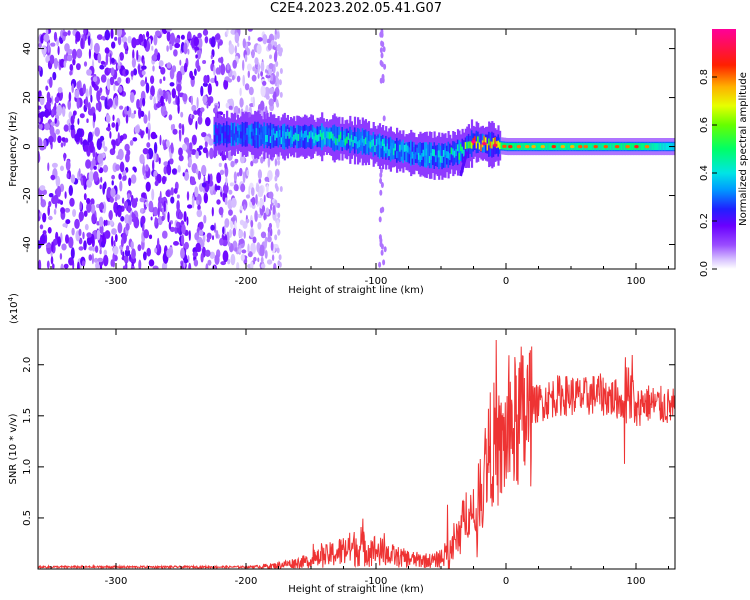 This screenshot has width=750, height=600. I want to click on x-tick-label: -200, so click(246, 581).